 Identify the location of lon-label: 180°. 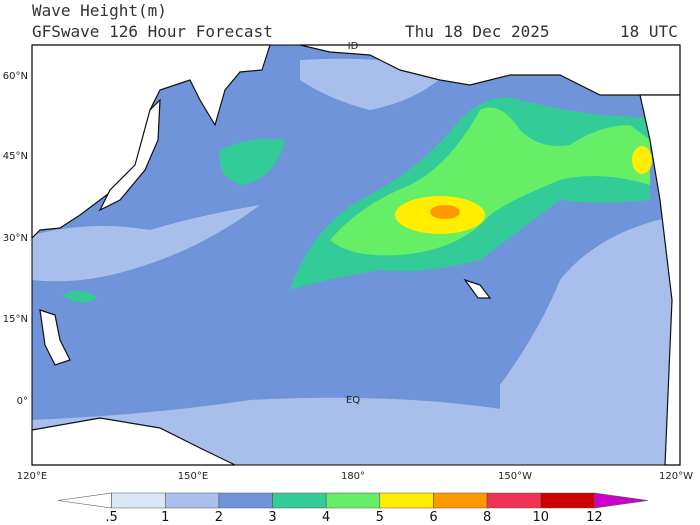
(353, 476).